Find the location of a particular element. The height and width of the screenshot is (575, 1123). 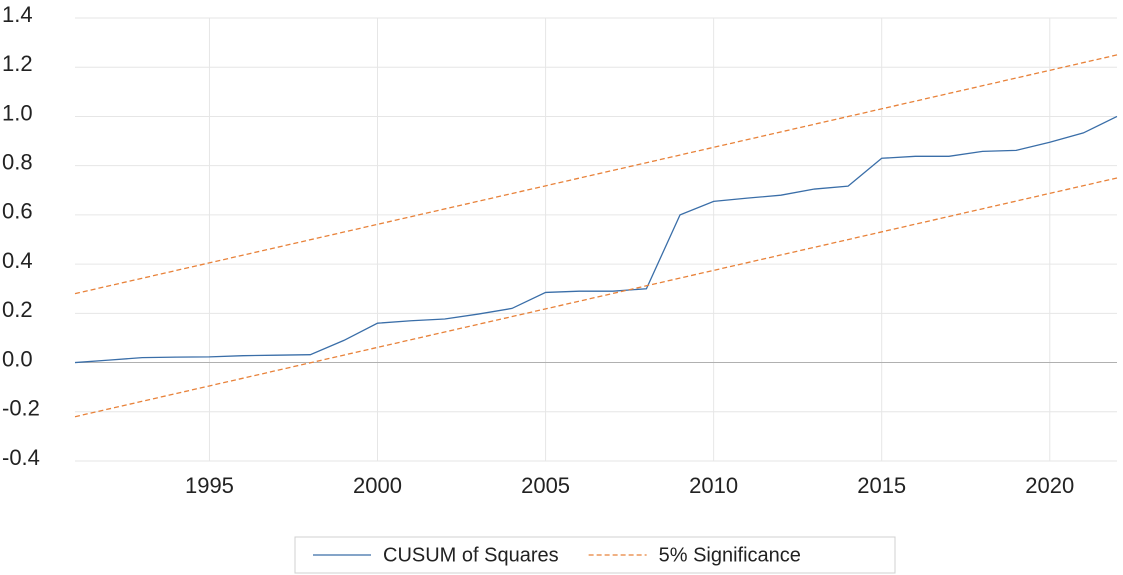

y-tick-label: 0.8 is located at coordinates (17, 161).